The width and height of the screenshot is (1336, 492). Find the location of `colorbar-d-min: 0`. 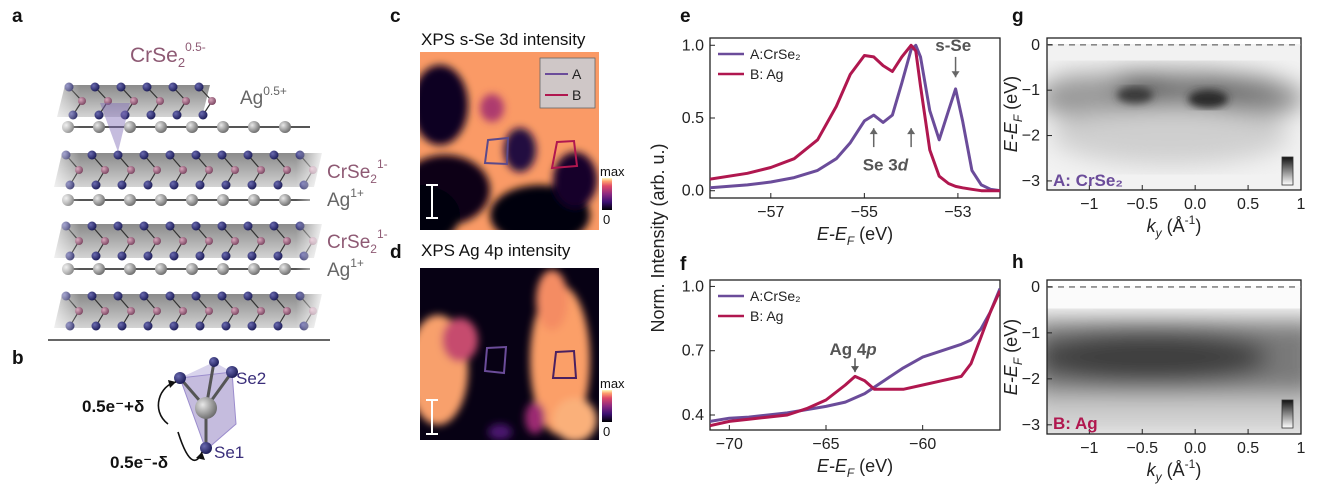

colorbar-d-min: 0 is located at coordinates (606, 431).